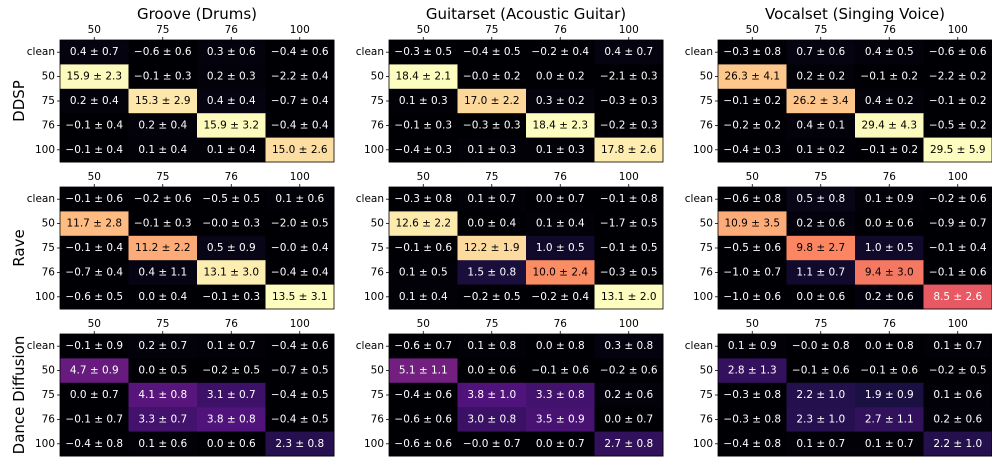 The height and width of the screenshot is (467, 992). I want to click on cell-value-label: −0.1 ± 0.2, so click(889, 77).